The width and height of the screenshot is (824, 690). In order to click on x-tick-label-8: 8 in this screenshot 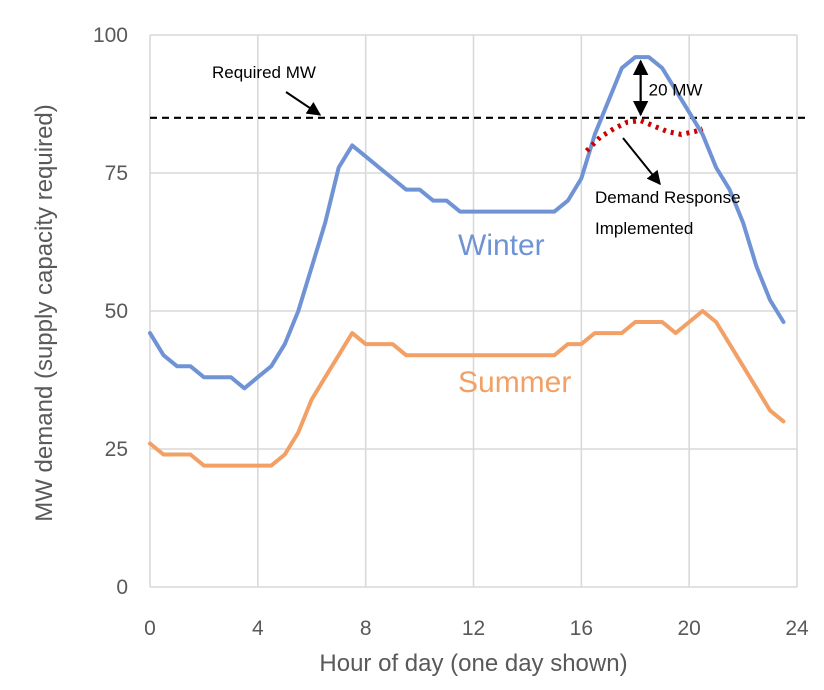, I will do `click(366, 628)`.